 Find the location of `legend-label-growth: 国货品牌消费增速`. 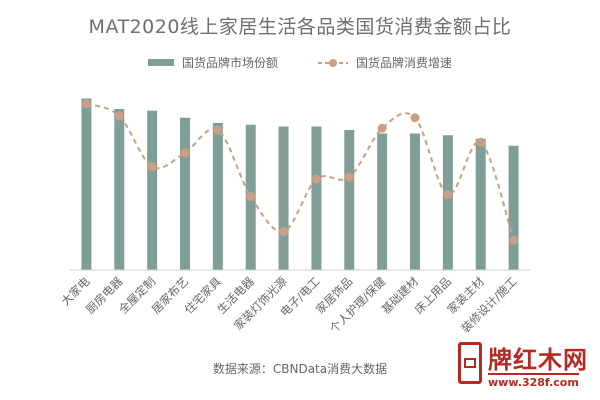

legend-label-growth: 国货品牌消费增速 is located at coordinates (404, 63).